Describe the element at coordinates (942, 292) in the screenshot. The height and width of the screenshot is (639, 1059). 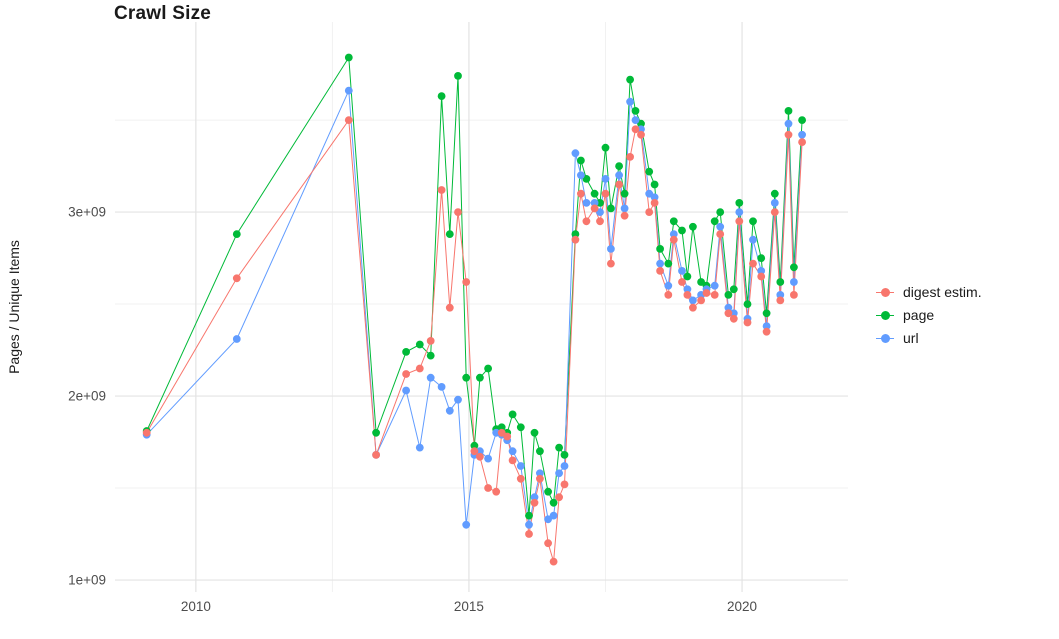
I see `legend-label-digest: digest estim.` at that location.